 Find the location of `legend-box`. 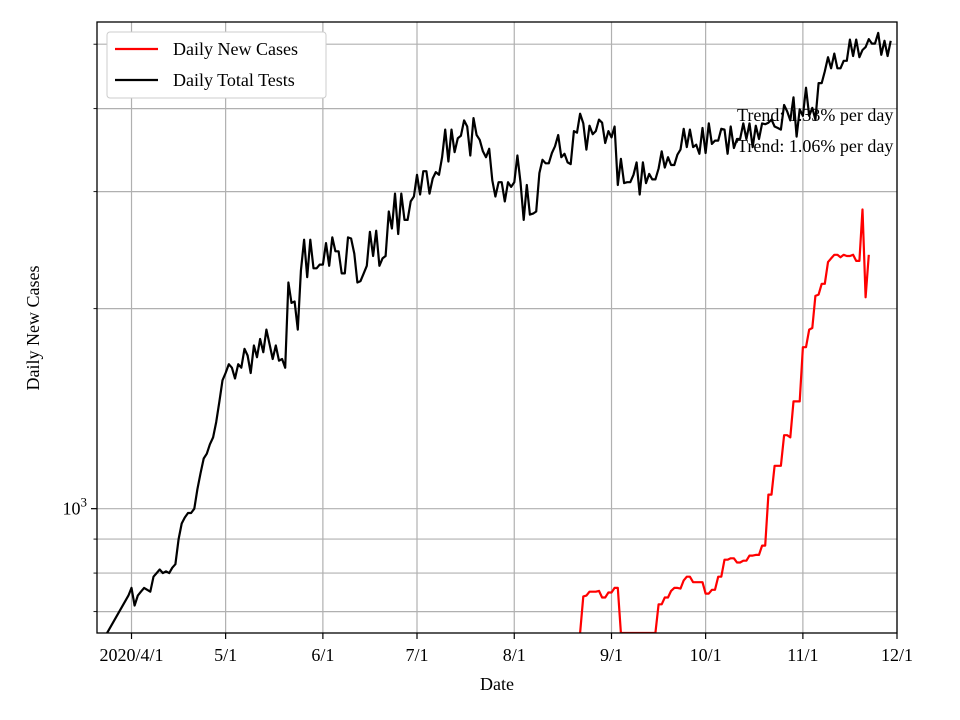

legend-box is located at coordinates (216, 65).